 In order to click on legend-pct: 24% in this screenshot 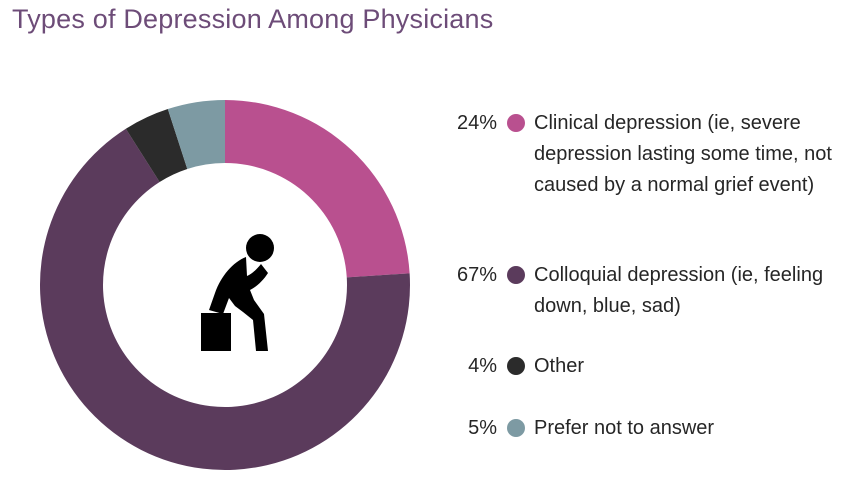, I will do `click(476, 123)`.